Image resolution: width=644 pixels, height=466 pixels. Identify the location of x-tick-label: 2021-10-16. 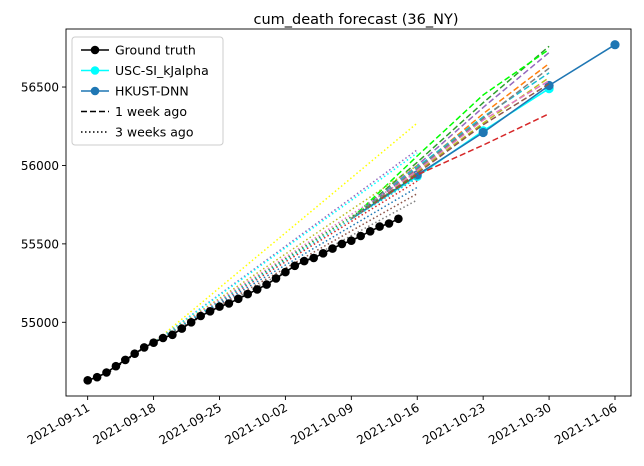
(387, 423).